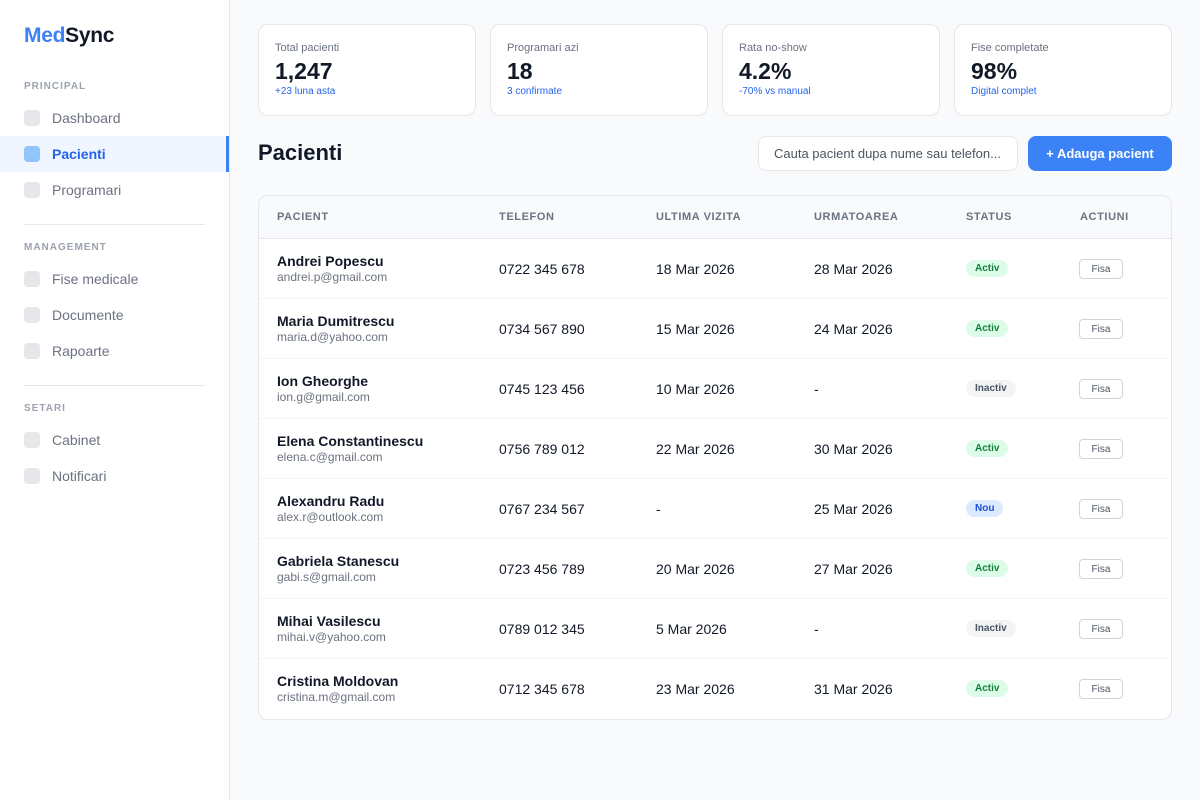 The width and height of the screenshot is (1200, 800). I want to click on reports-icon, so click(32, 351).